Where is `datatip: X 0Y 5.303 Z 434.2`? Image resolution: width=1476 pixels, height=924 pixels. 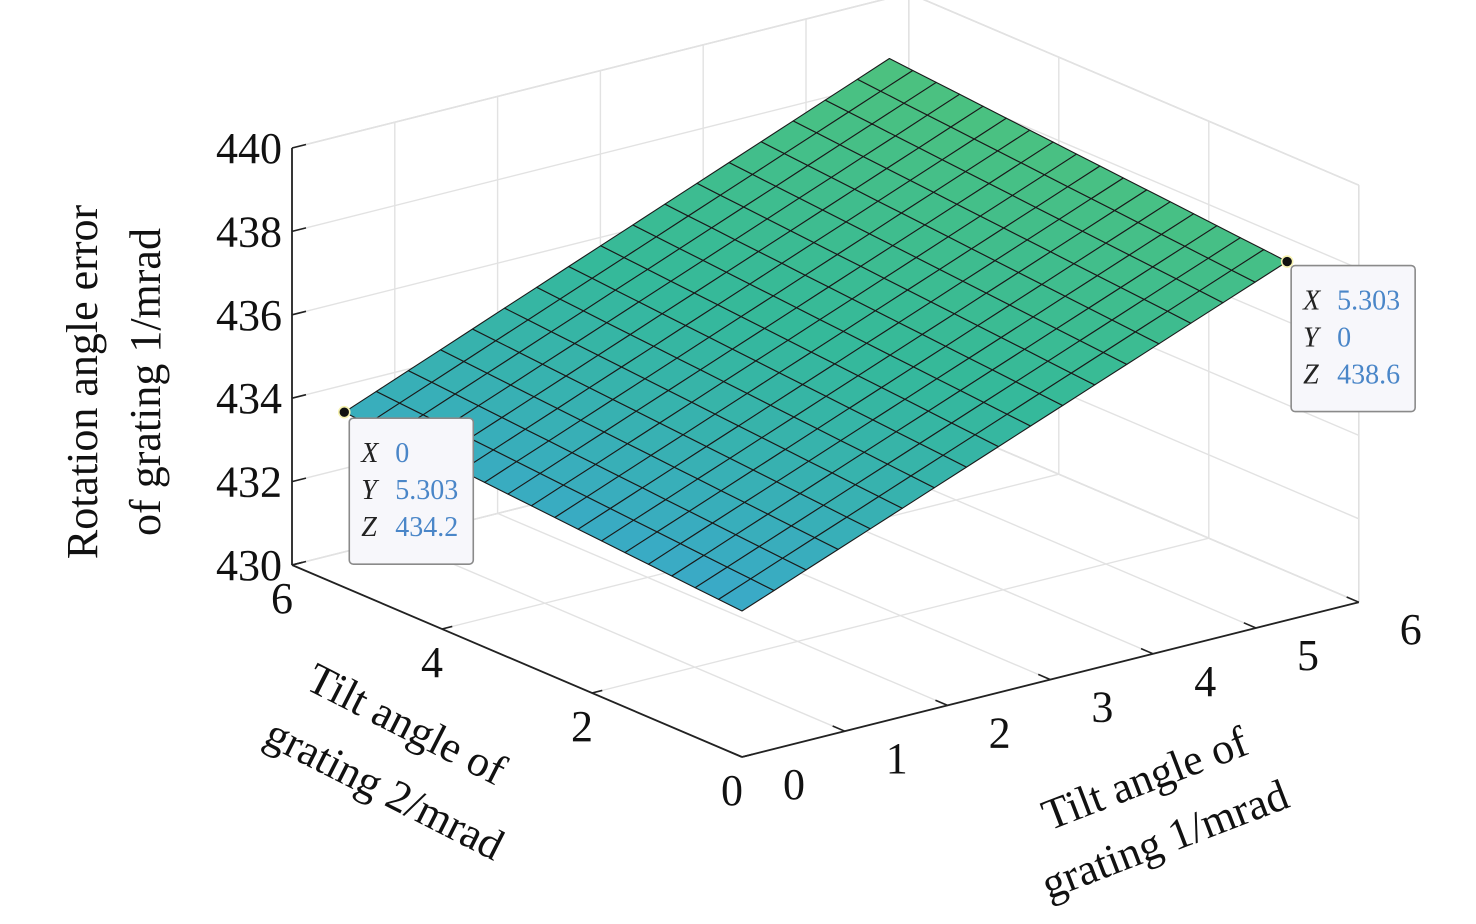 datatip: X 0Y 5.303 Z 434.2 is located at coordinates (406, 485).